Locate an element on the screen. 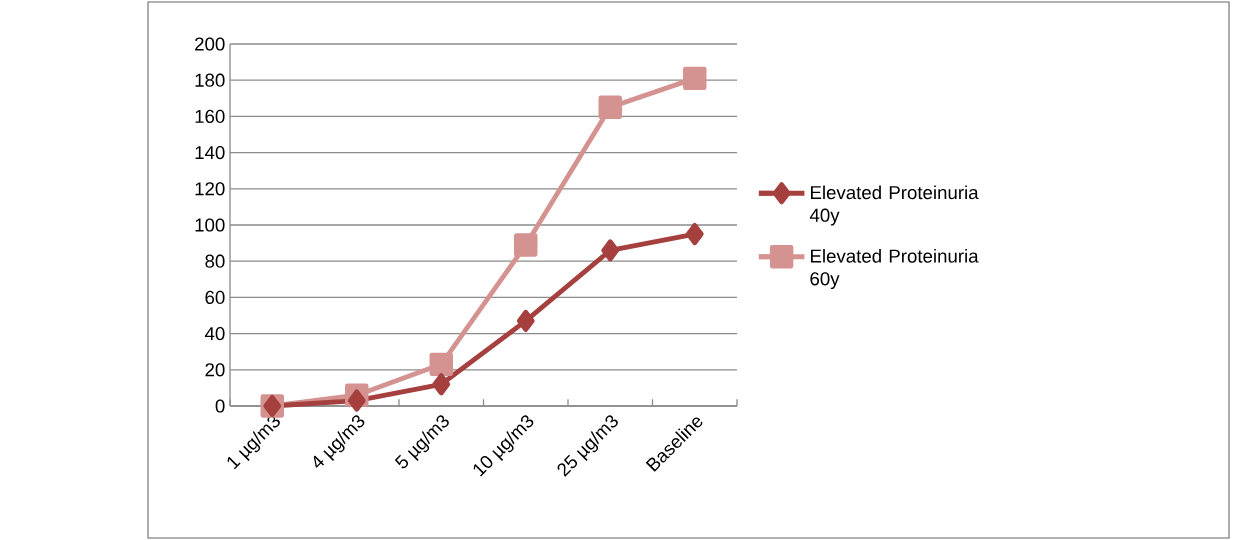  legend-label: Elevated Proteinuria 60y is located at coordinates (894, 269).